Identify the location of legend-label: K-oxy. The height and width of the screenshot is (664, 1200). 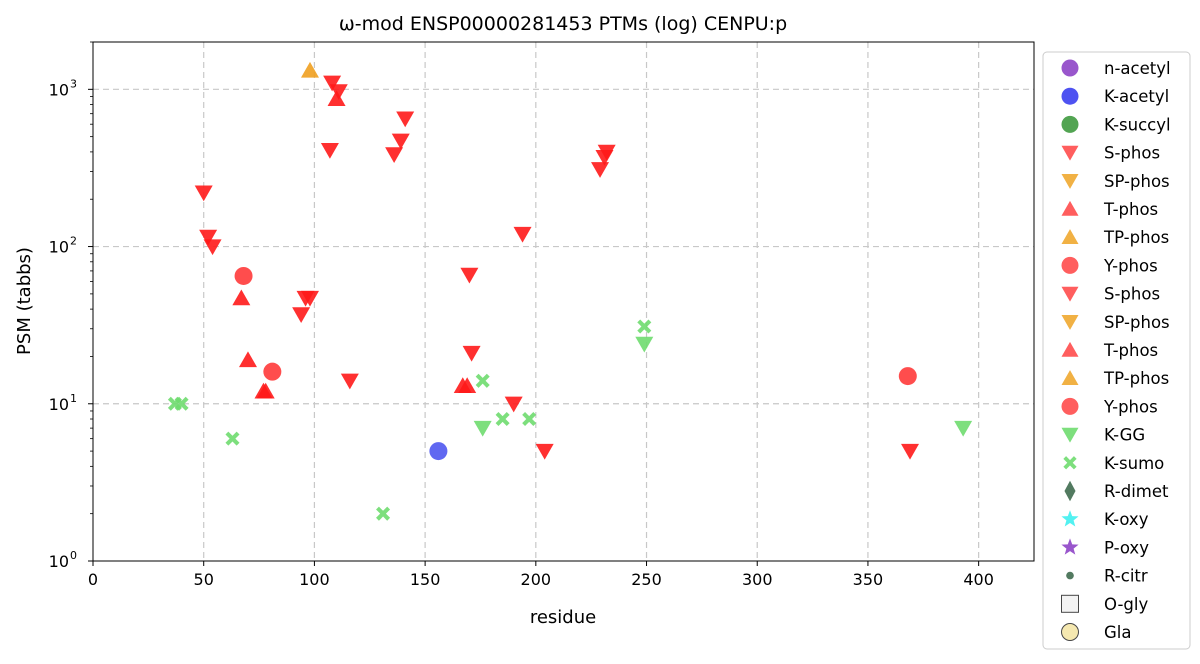
(1126, 519).